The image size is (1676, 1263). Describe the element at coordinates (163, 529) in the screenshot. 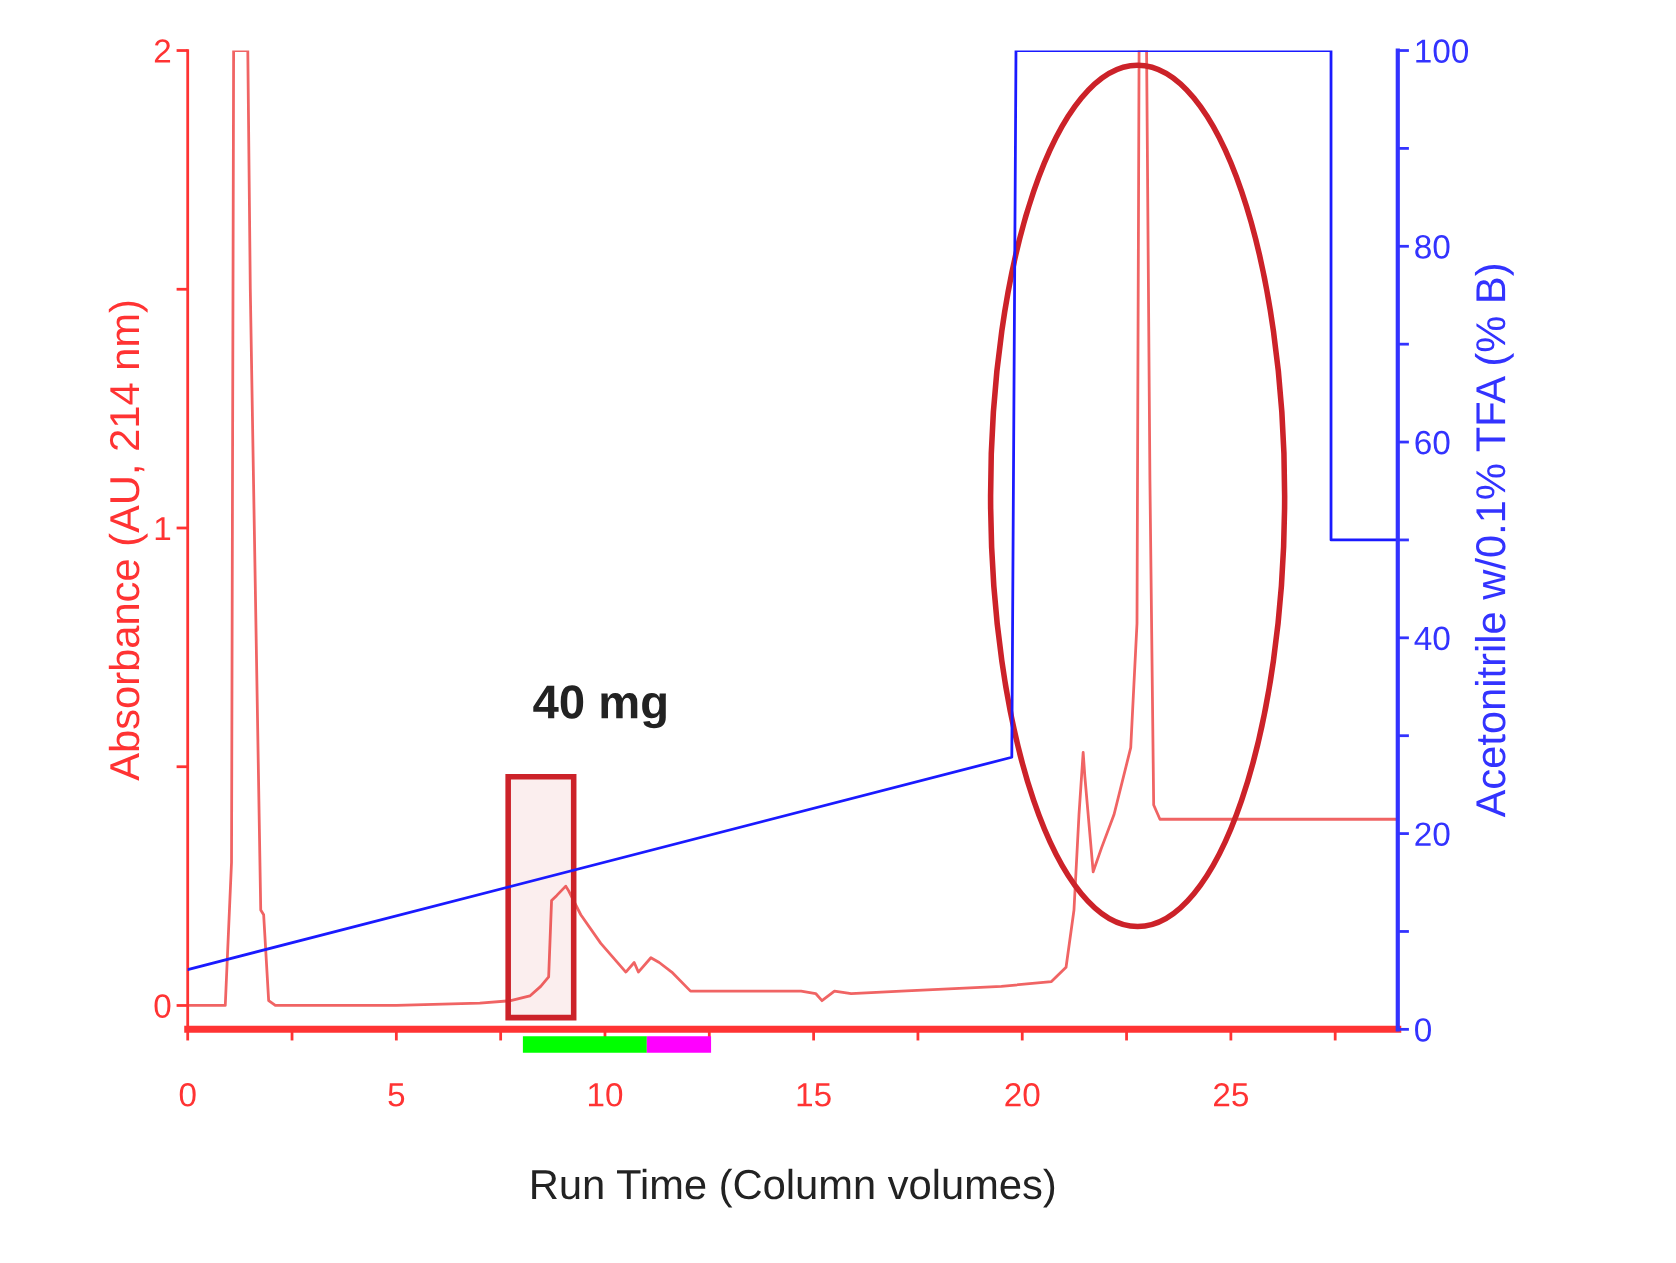

I see `y-tick-label: 1` at that location.